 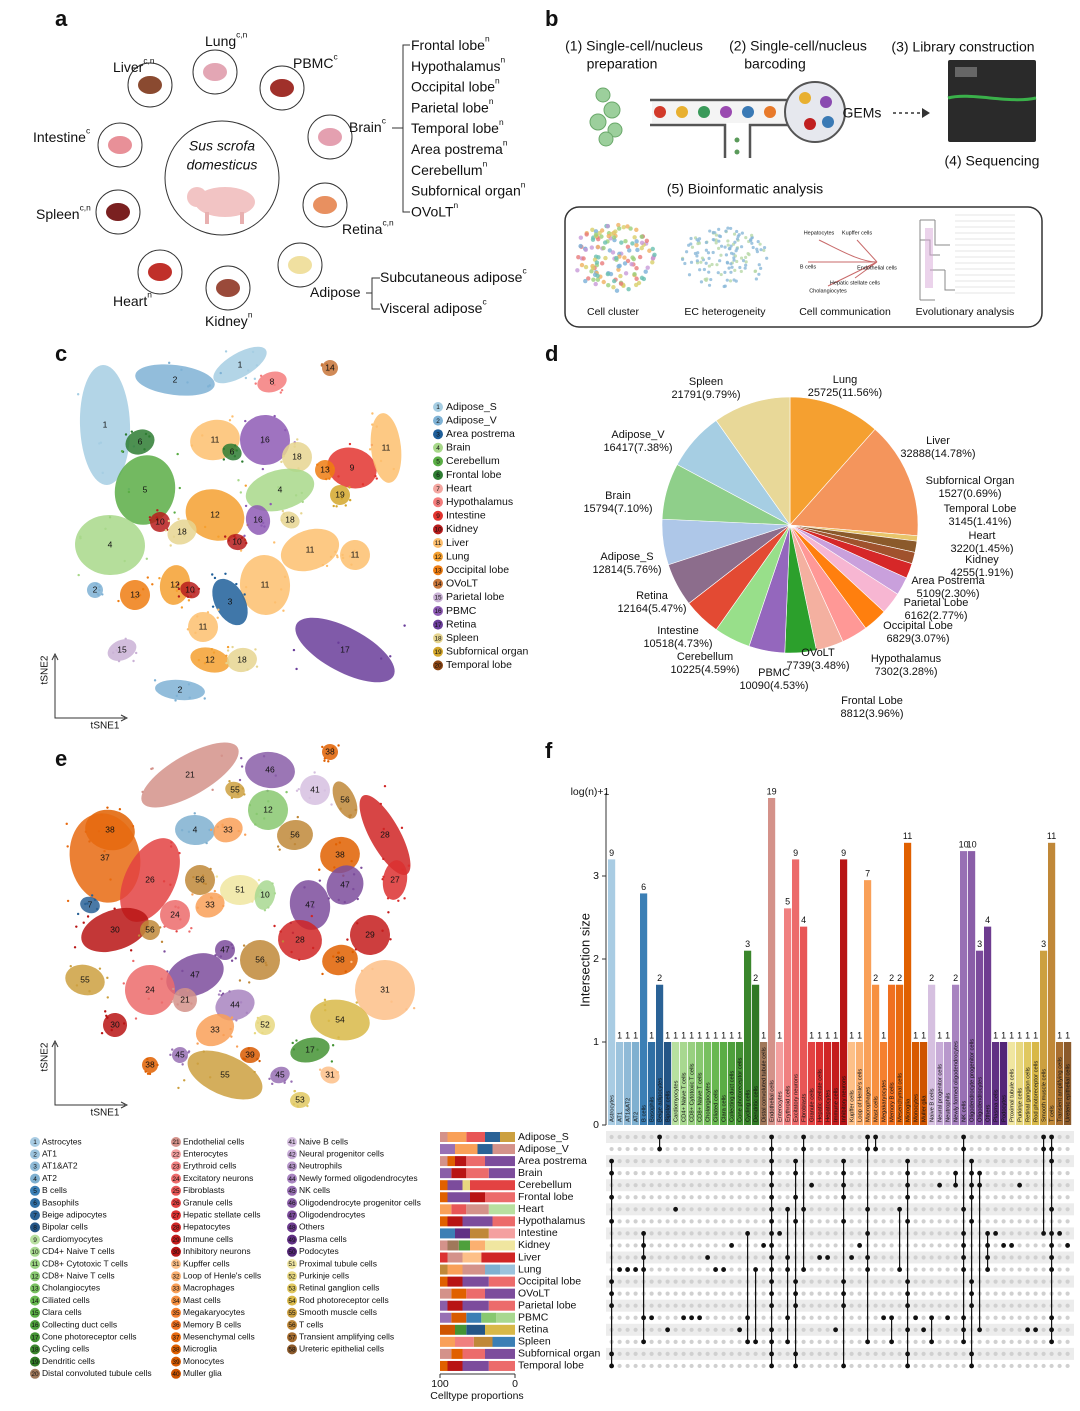 I want to click on tissue-icon, so click(x=300, y=265).